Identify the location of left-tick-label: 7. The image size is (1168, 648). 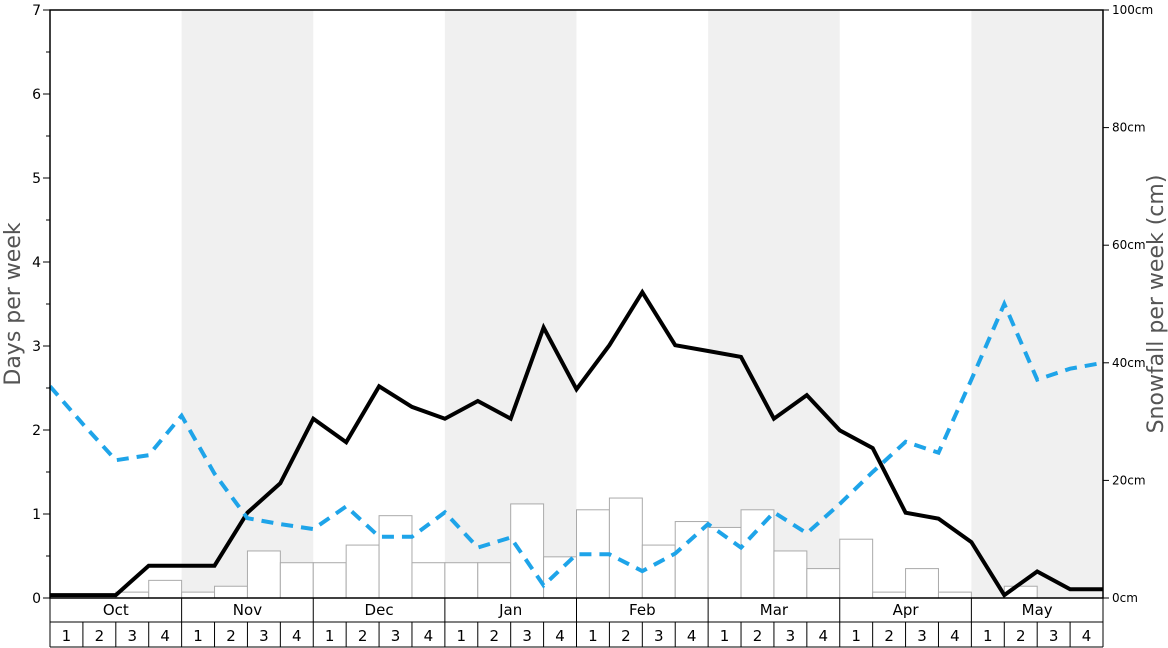
(36, 11).